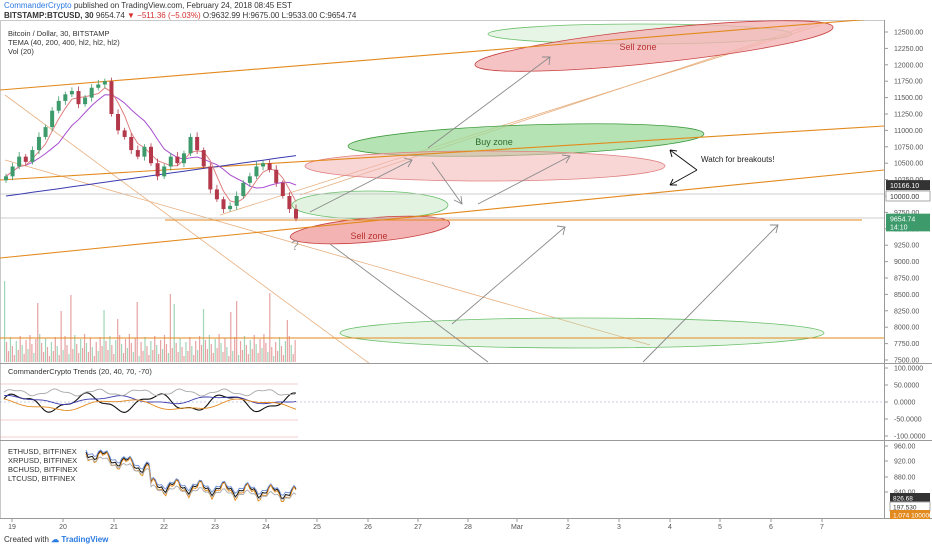  I want to click on oscillator-pane, so click(442, 410).